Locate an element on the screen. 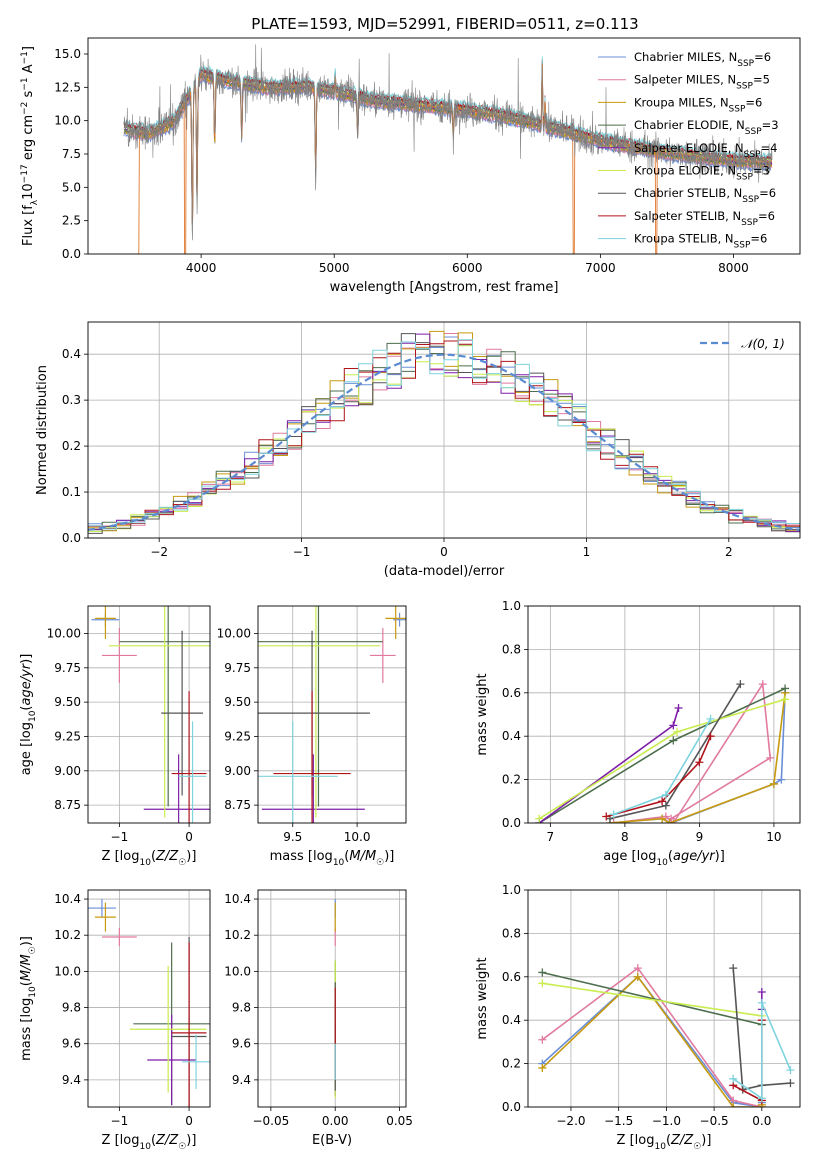  label-part: ( is located at coordinates (26, 708).